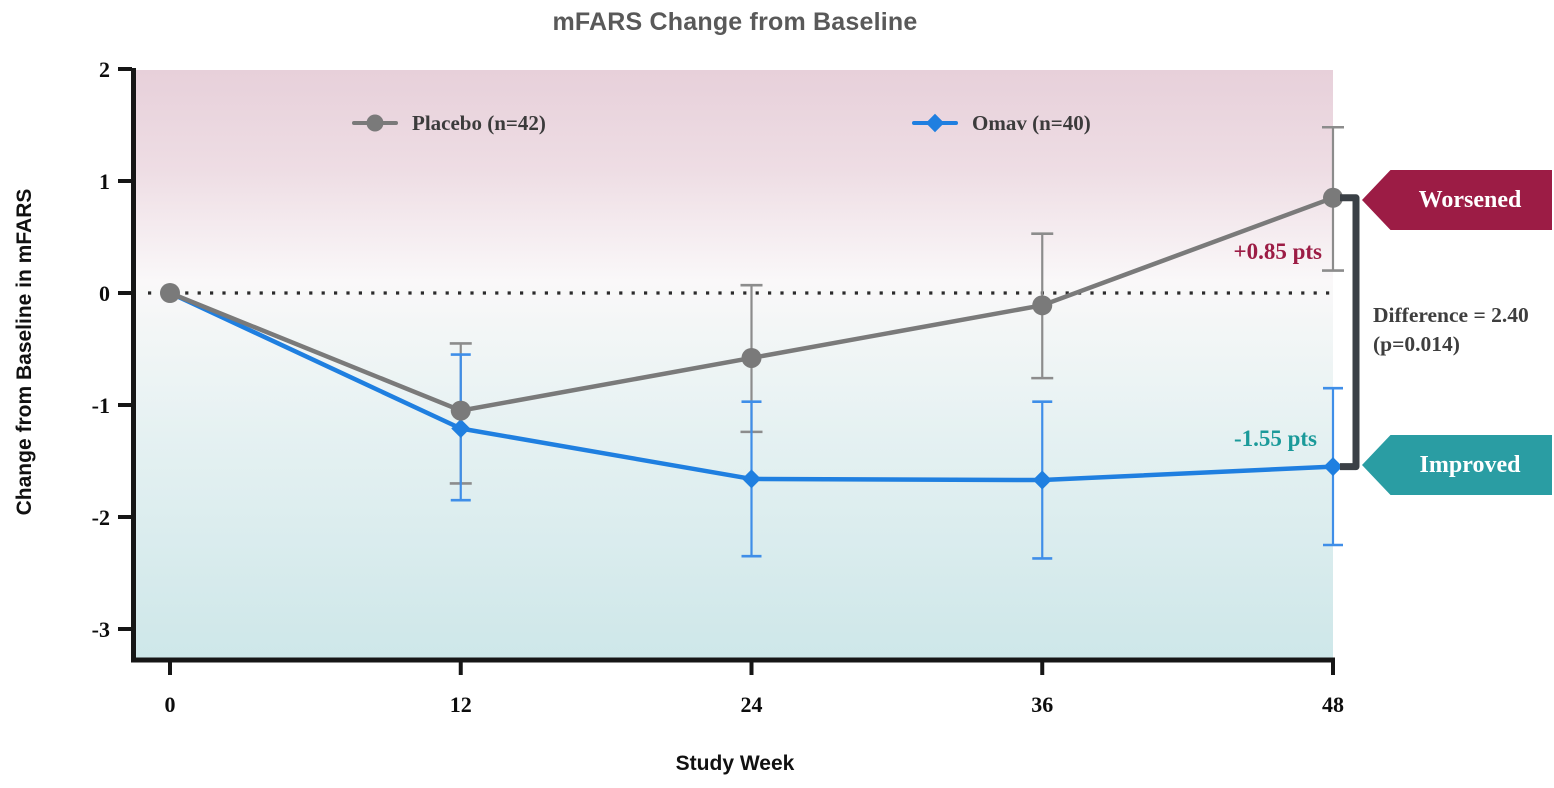 The width and height of the screenshot is (1554, 788). I want to click on y-tick-label: 2, so click(104, 69).